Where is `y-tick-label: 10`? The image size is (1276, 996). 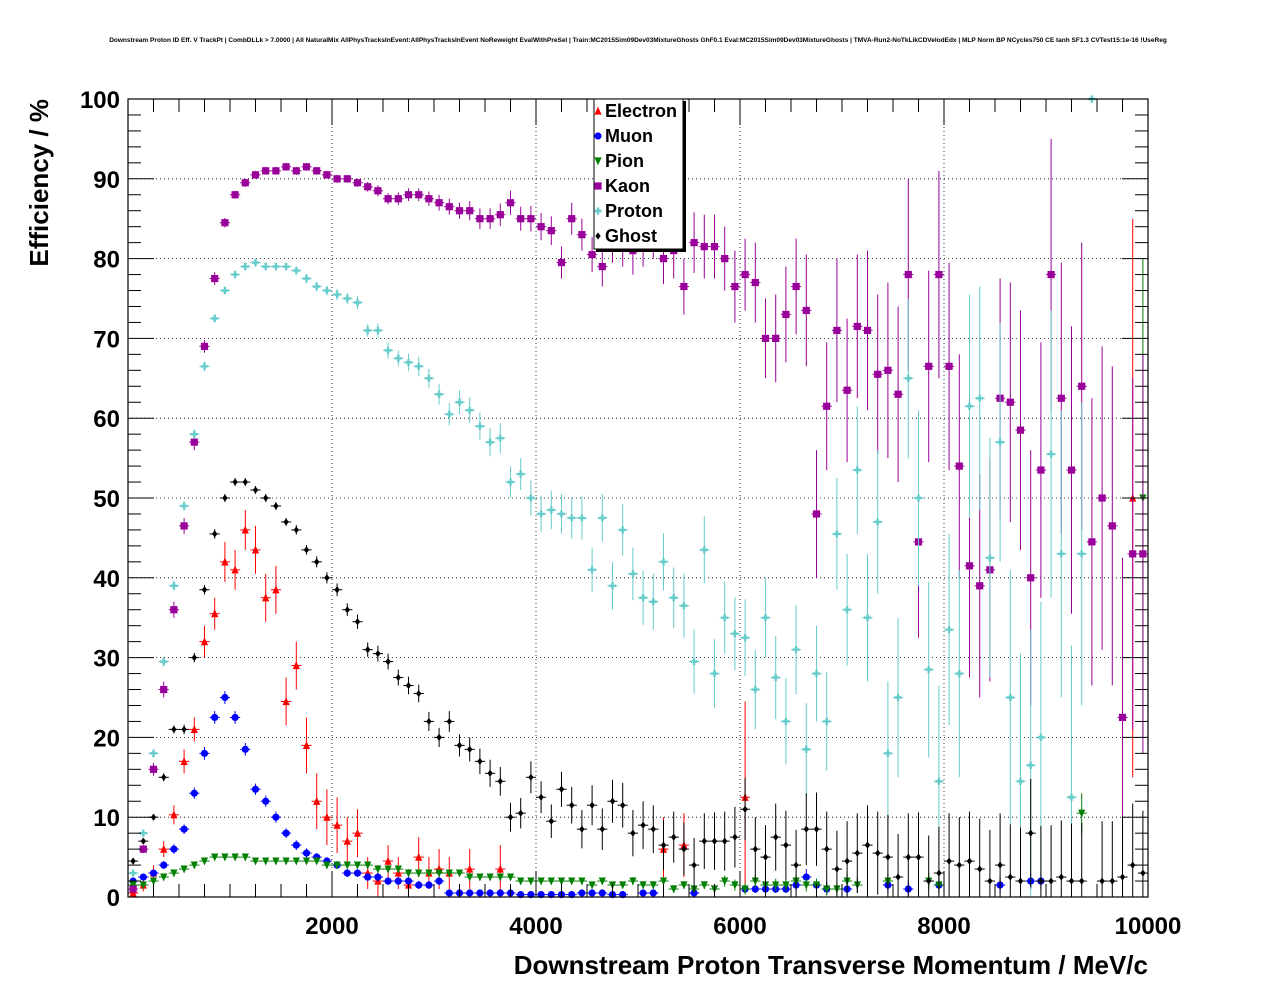
y-tick-label: 10 is located at coordinates (106, 818).